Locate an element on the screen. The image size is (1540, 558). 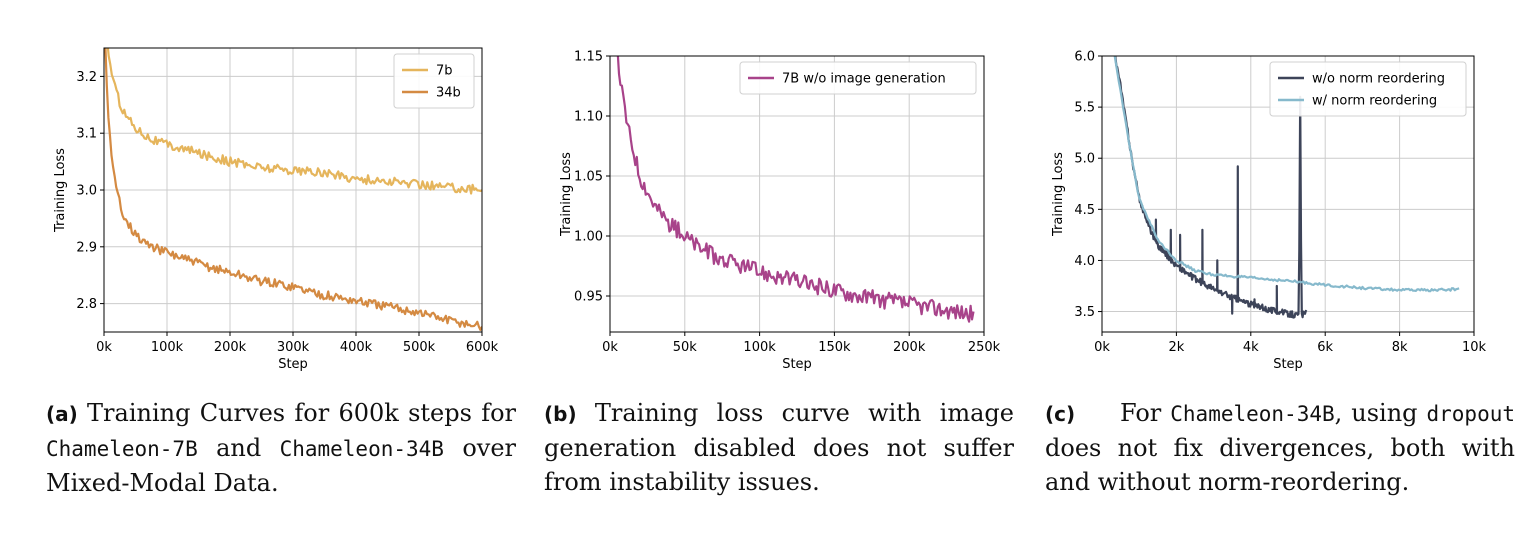
legend-label: 7b is located at coordinates (444, 71).